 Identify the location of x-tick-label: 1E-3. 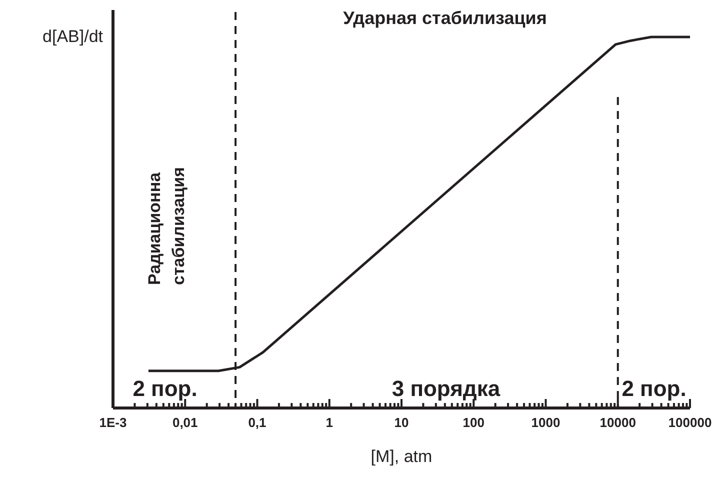
(113, 422).